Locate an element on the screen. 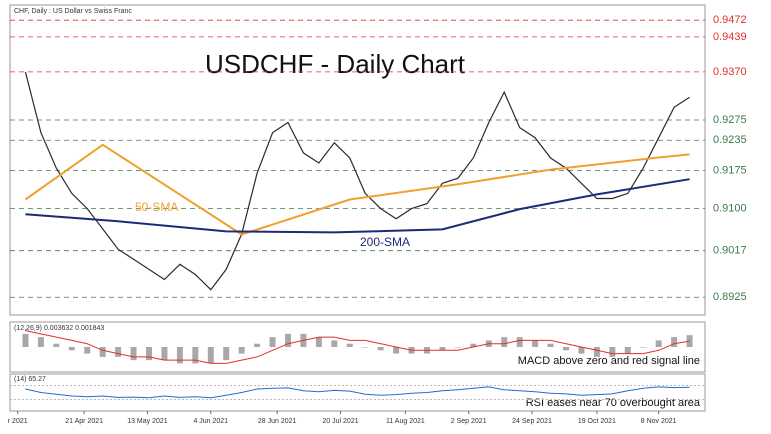  level-label: 0.9235 is located at coordinates (730, 140).